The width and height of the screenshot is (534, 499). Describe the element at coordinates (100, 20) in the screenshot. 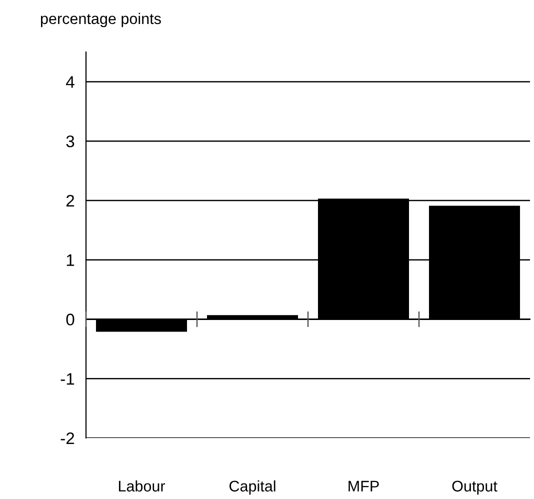

I see `y-axis-title: percentage points` at that location.